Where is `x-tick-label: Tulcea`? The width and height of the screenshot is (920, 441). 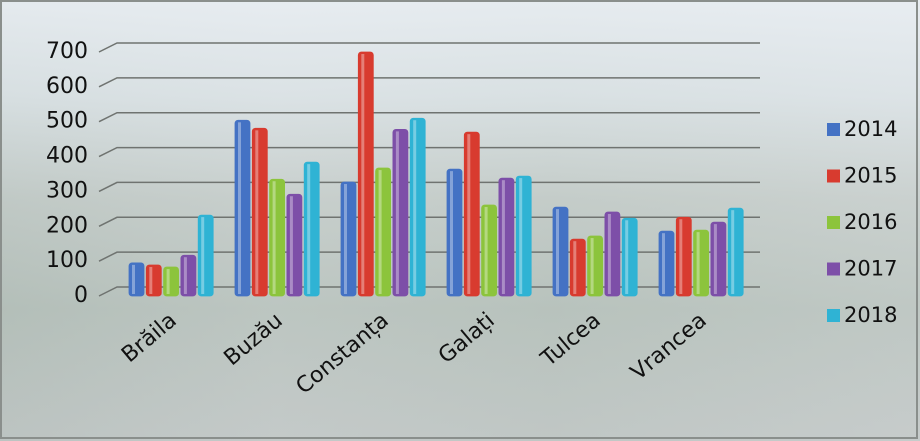 x-tick-label: Tulcea is located at coordinates (571, 340).